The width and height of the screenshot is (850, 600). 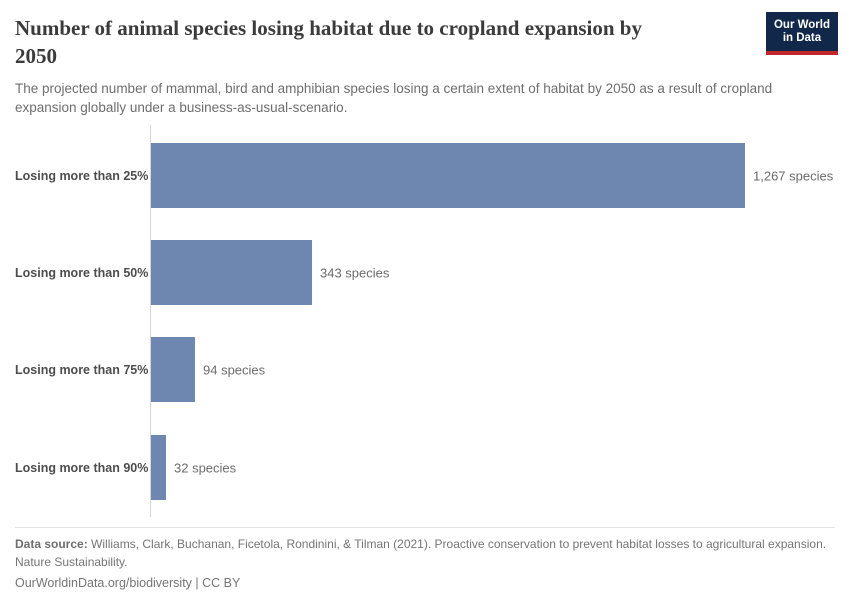 What do you see at coordinates (425, 272) in the screenshot?
I see `bar-row: Losing more than 50% 343 species` at bounding box center [425, 272].